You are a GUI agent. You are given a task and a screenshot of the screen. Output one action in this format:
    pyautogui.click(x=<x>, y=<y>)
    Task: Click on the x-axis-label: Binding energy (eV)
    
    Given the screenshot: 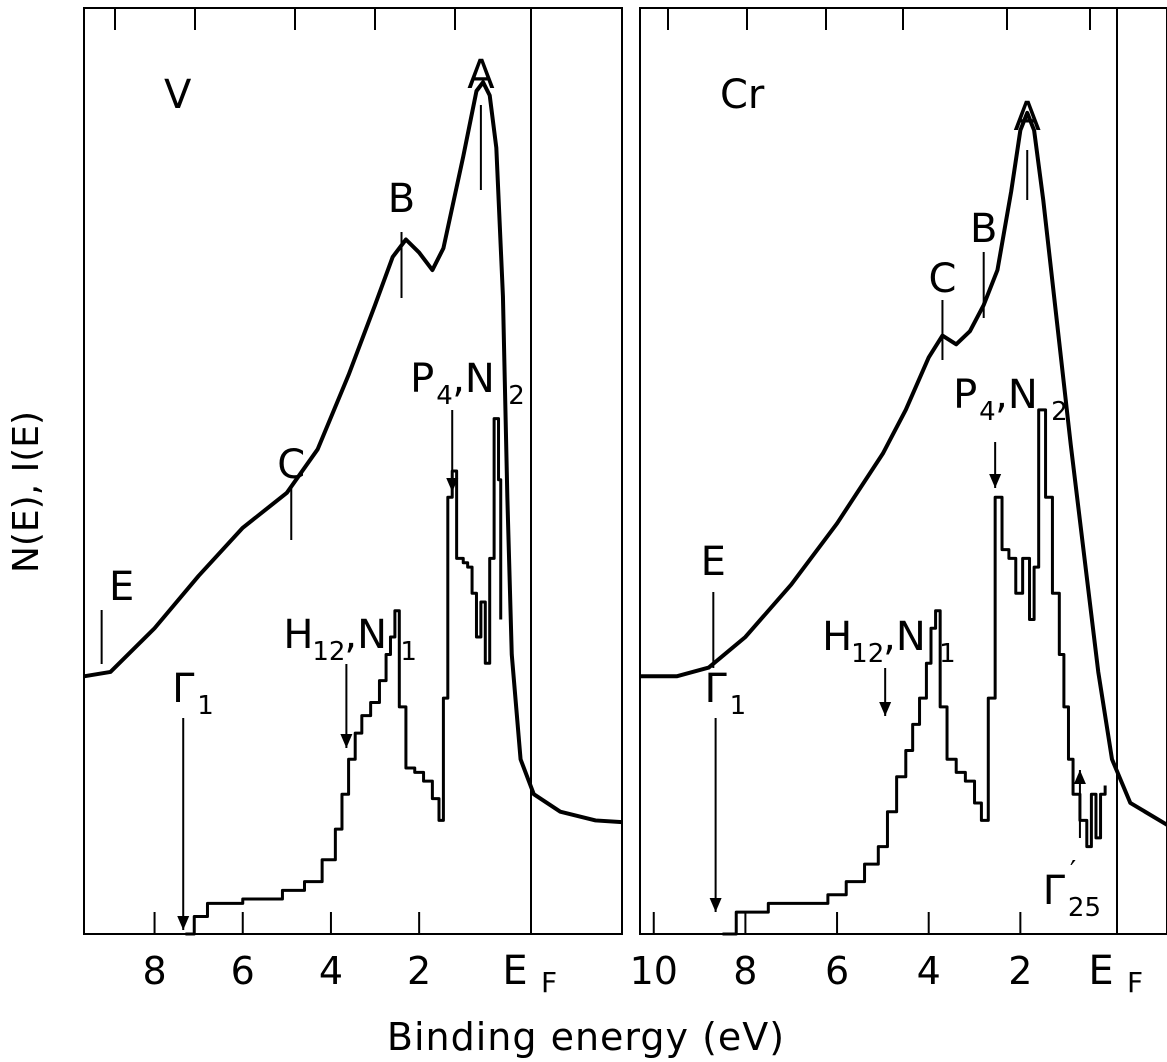 What is the action you would take?
    pyautogui.click(x=586, y=1037)
    